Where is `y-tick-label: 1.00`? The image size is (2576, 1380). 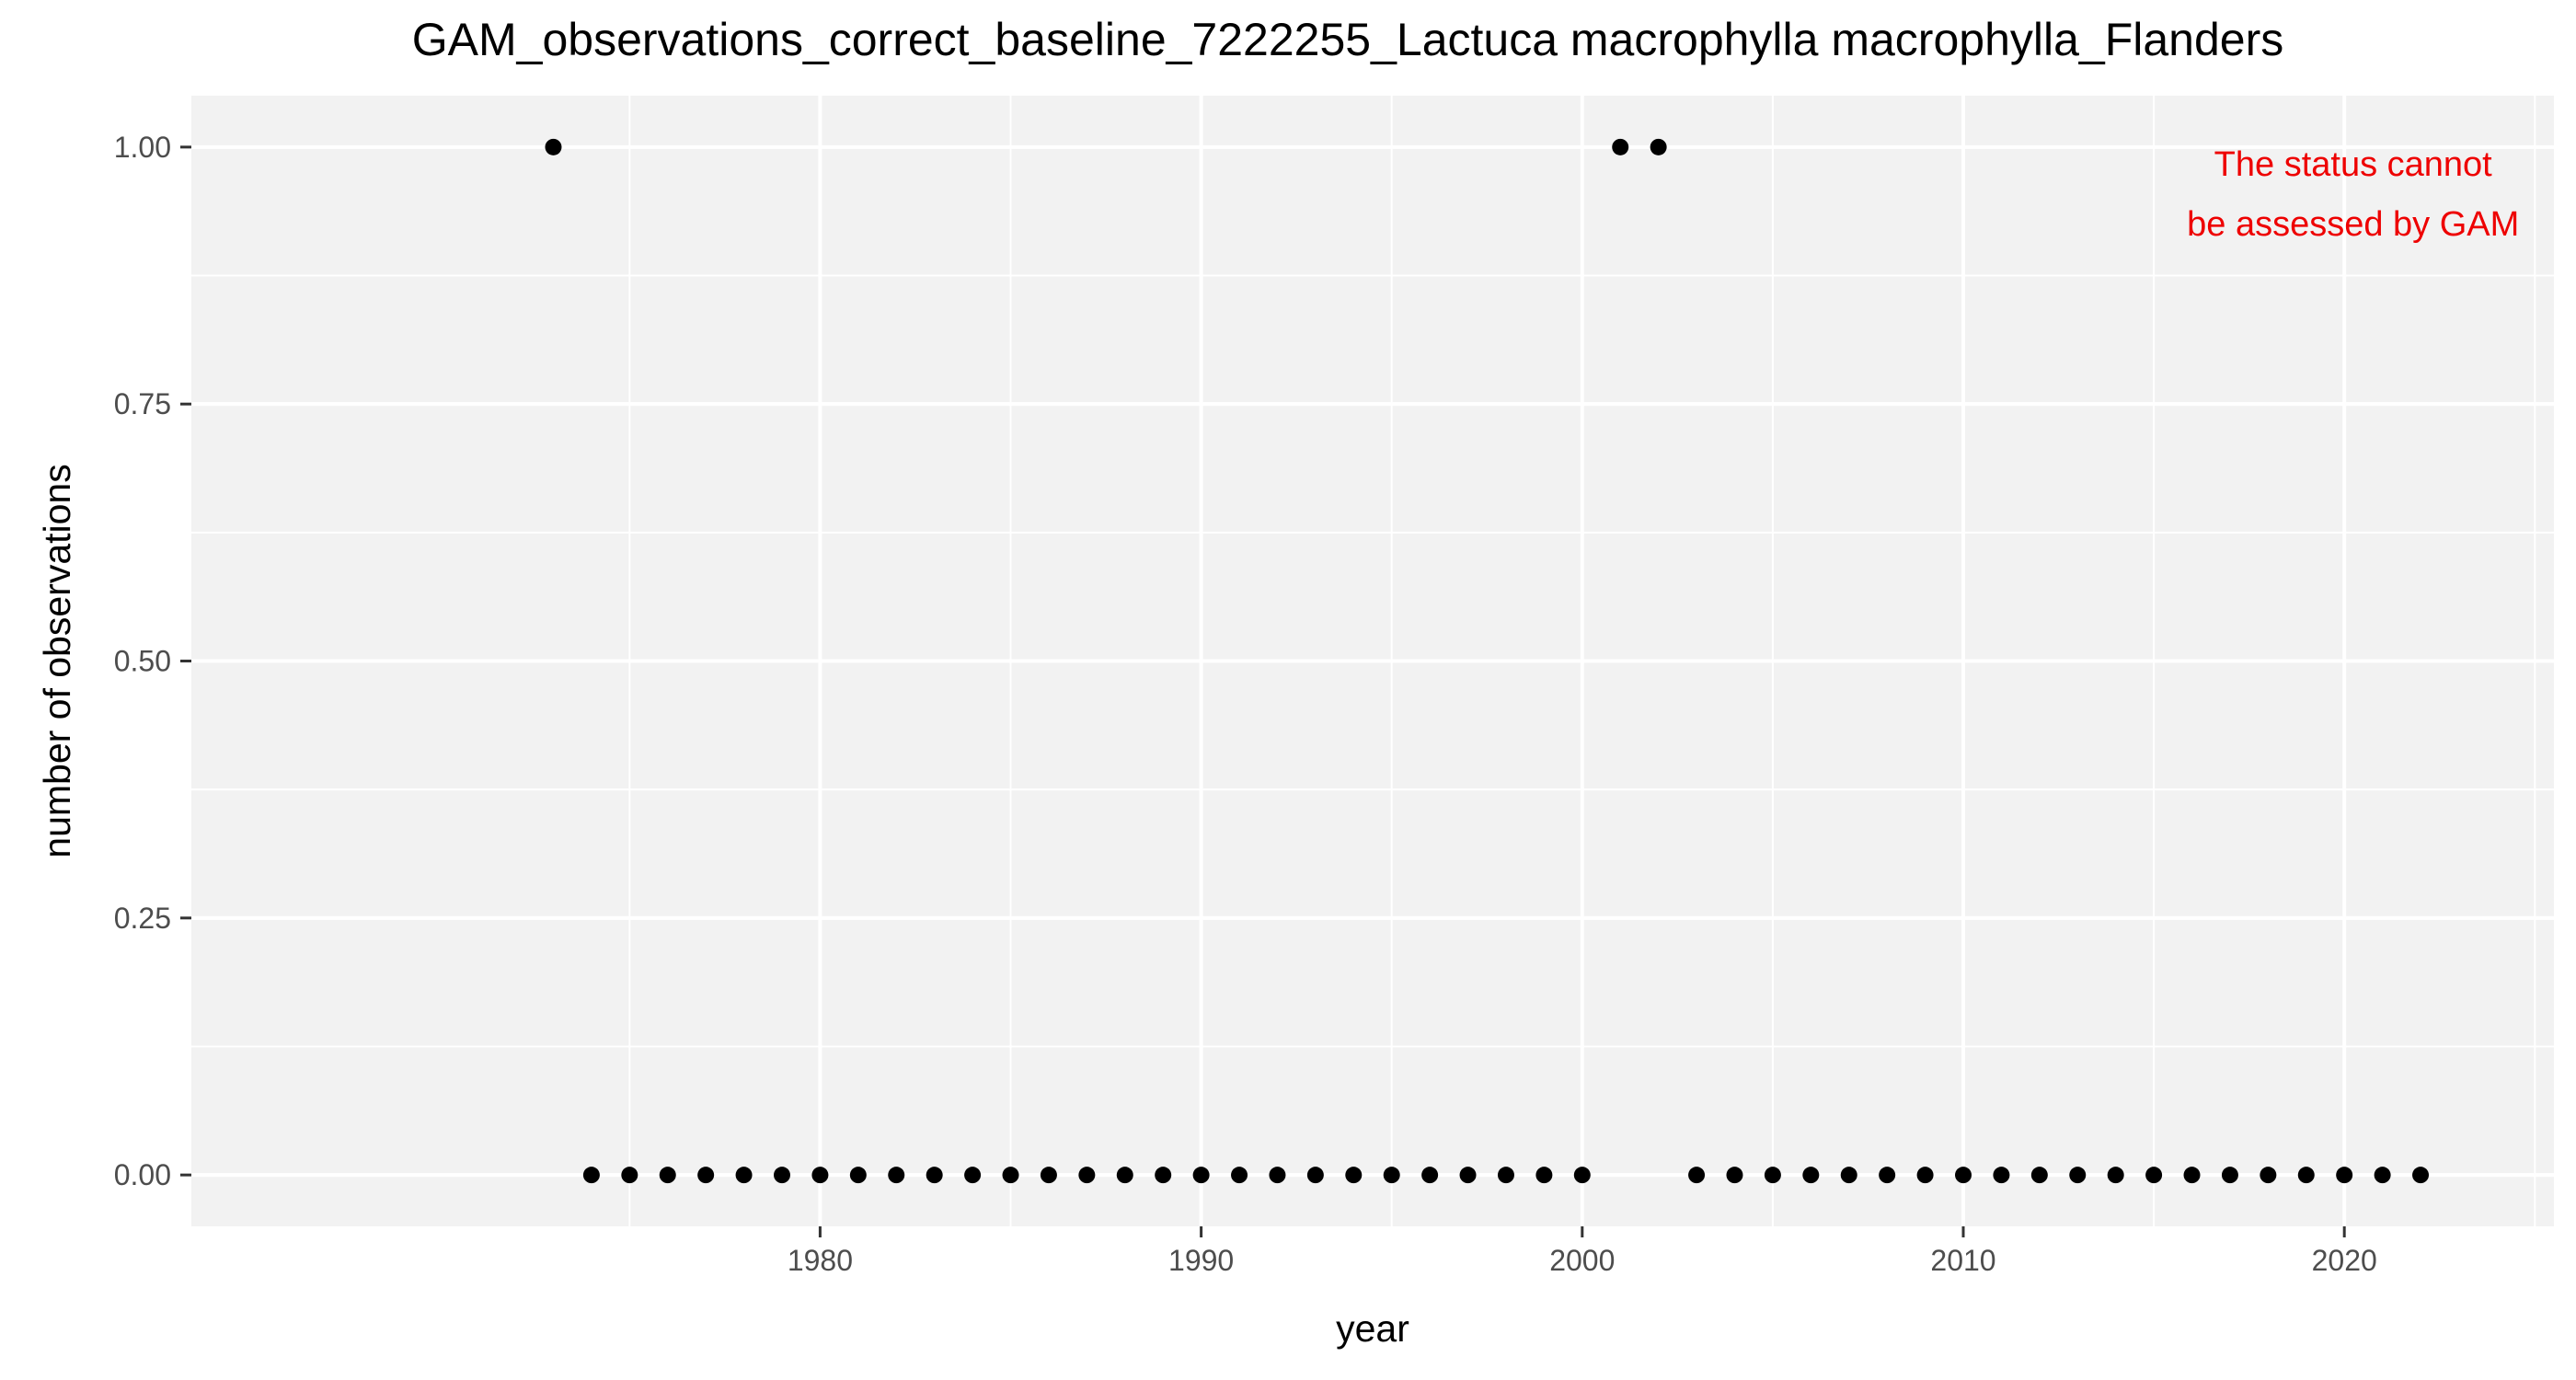 y-tick-label: 1.00 is located at coordinates (142, 147).